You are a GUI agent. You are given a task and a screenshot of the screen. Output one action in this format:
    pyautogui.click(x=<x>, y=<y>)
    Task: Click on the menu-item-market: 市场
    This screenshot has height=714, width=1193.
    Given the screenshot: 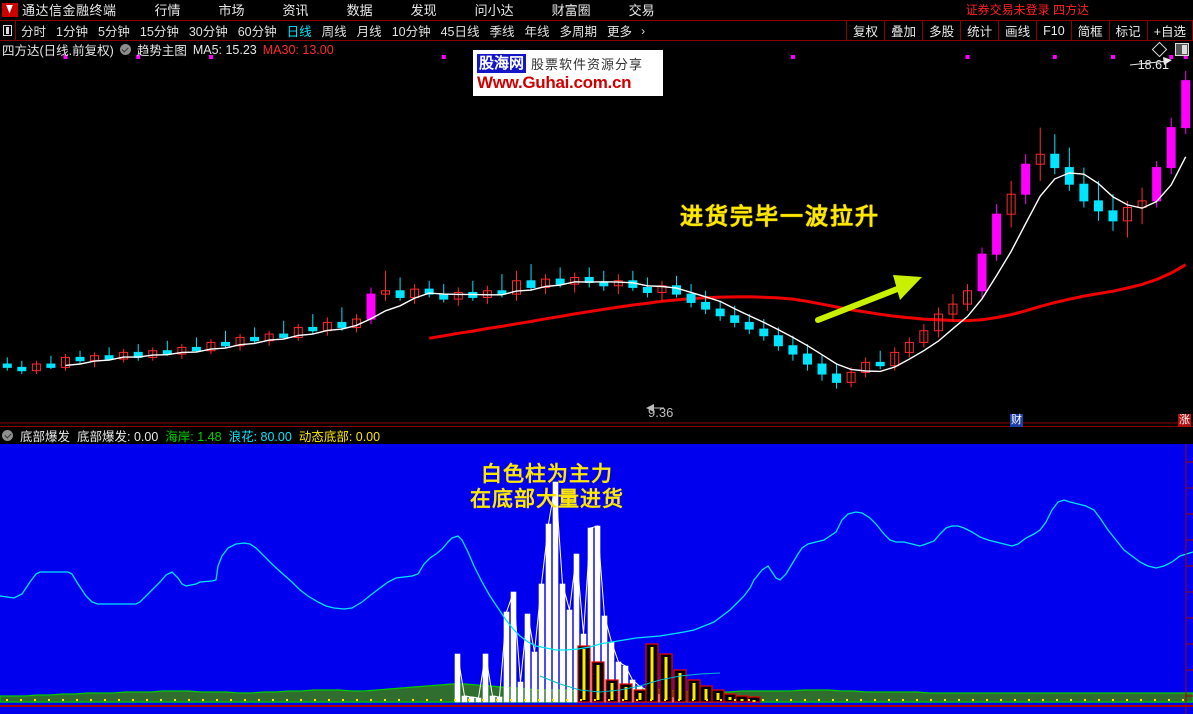 What is the action you would take?
    pyautogui.click(x=231, y=10)
    